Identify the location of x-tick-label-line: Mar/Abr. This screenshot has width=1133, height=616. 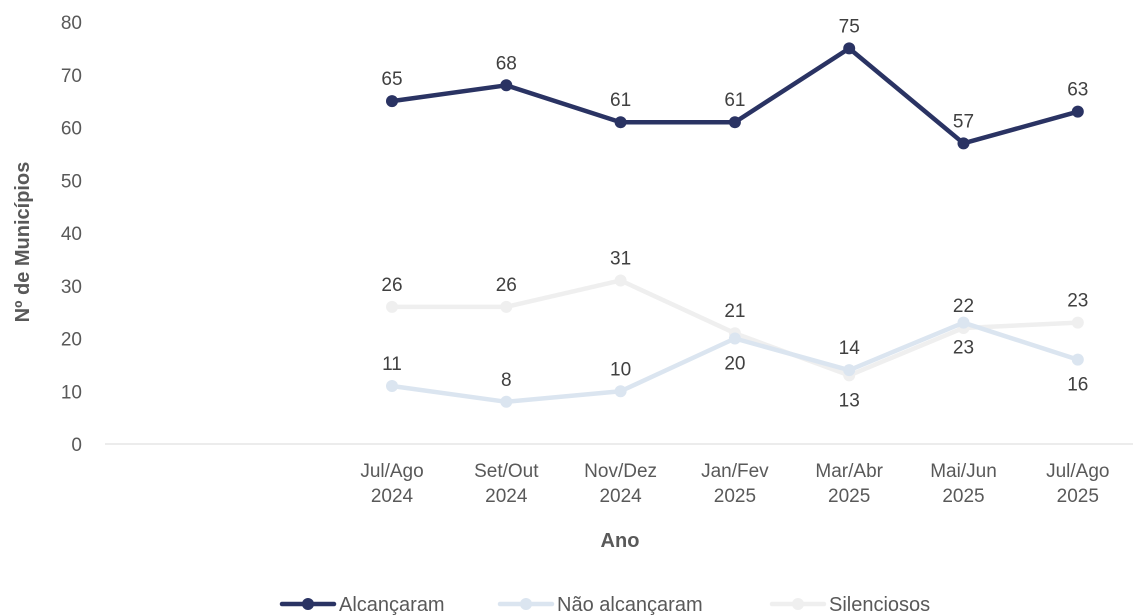
(849, 471).